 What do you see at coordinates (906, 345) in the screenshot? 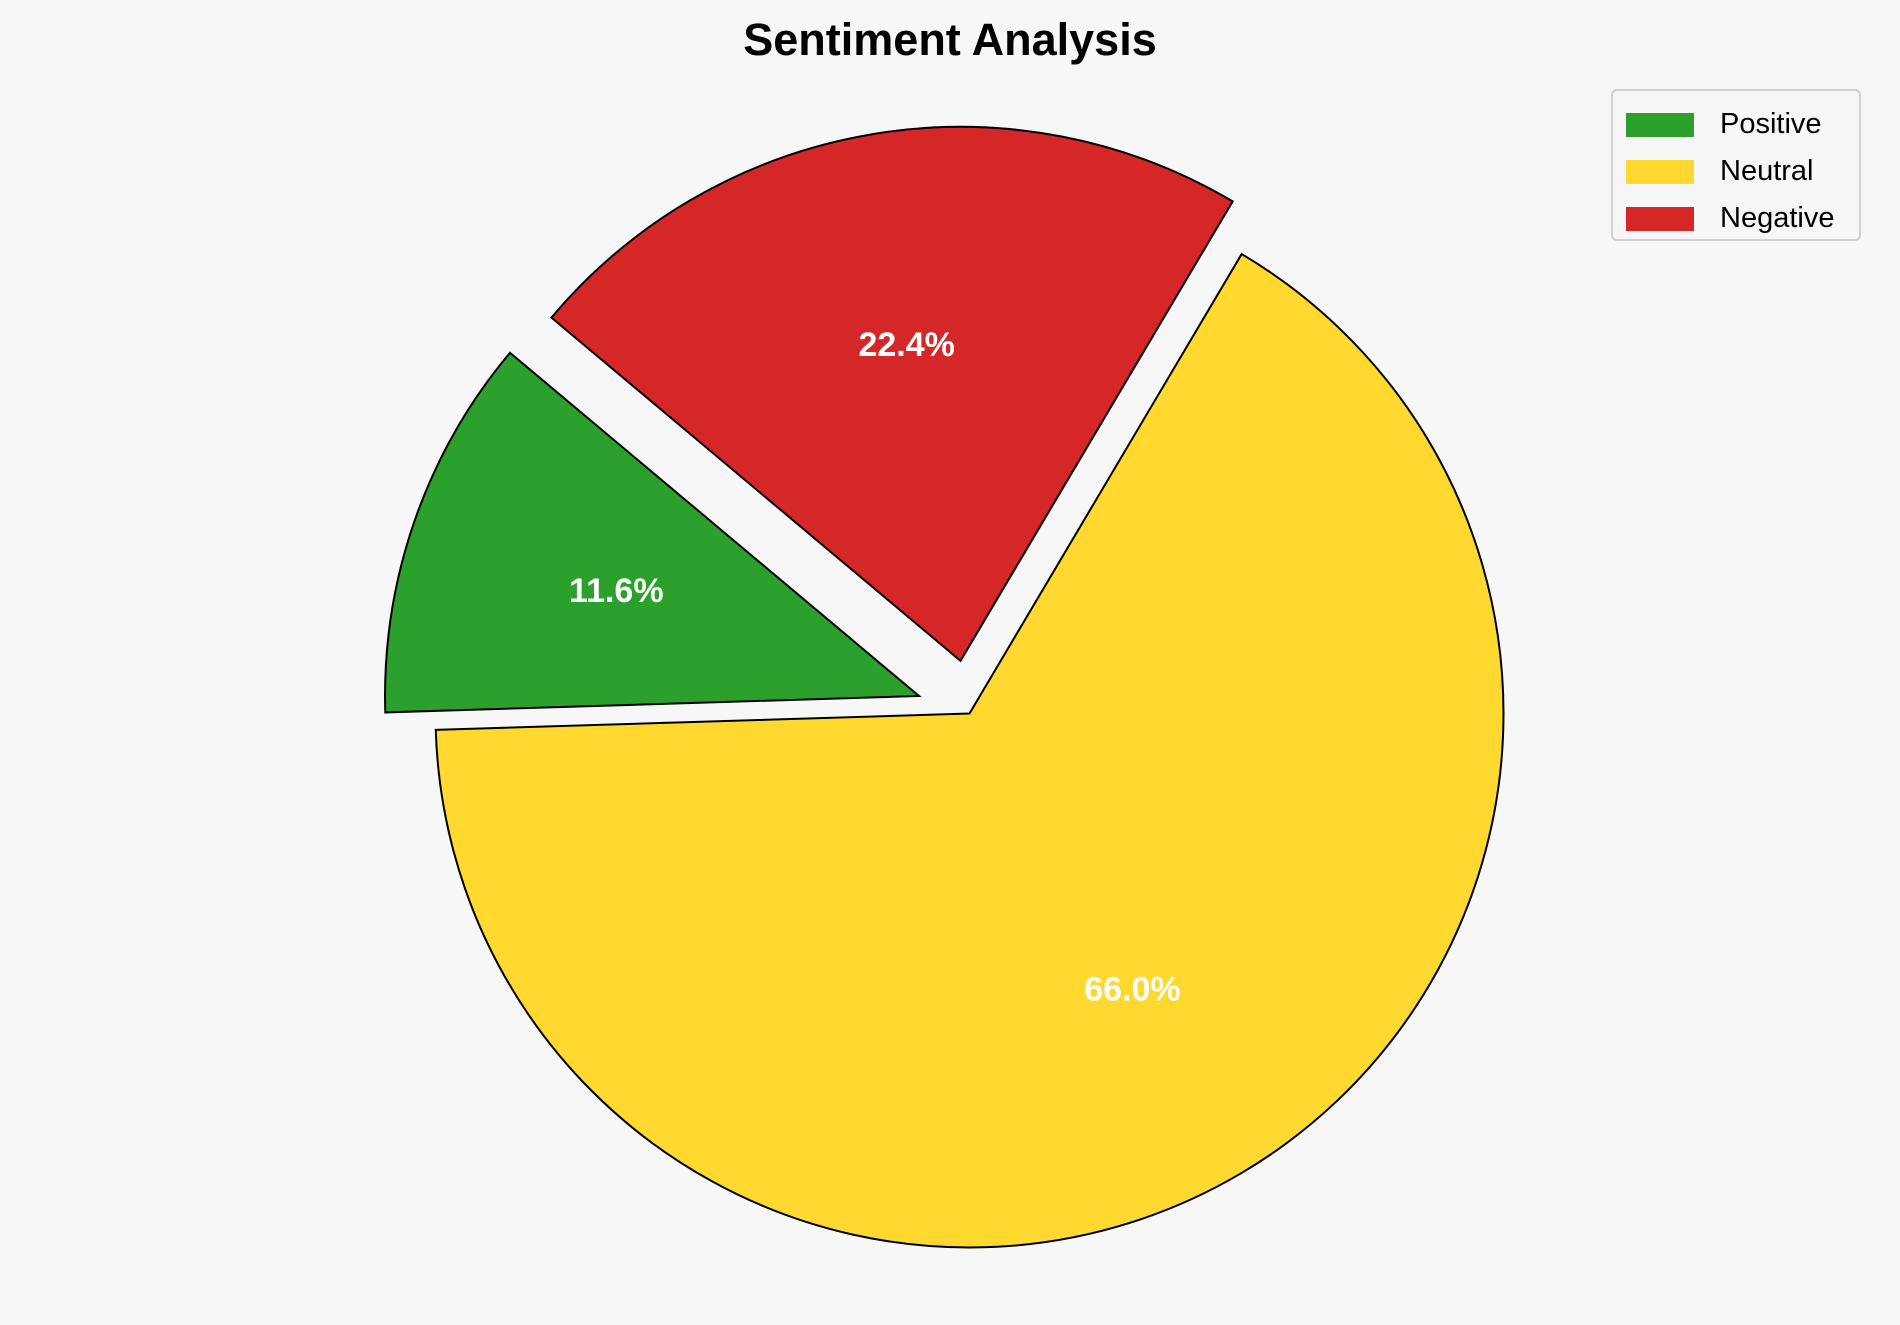
I see `pie-label-negative: 22.4%` at bounding box center [906, 345].